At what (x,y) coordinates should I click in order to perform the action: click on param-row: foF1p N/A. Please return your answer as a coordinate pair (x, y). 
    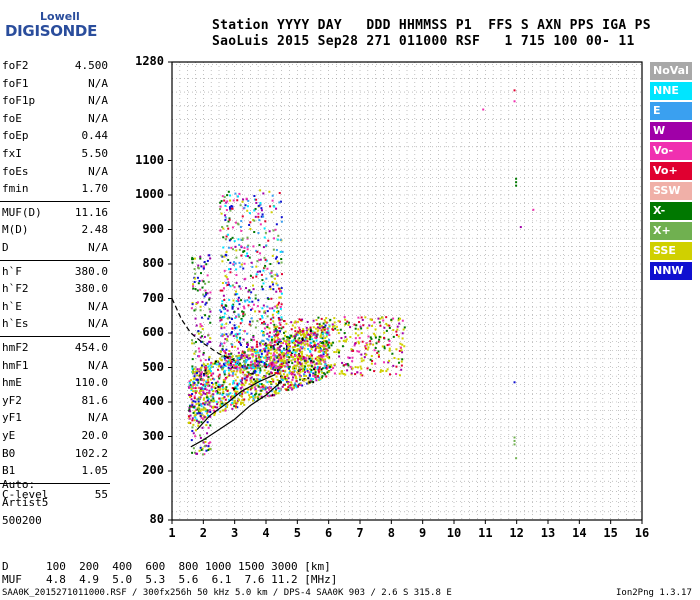
    Looking at the image, I should click on (55, 101).